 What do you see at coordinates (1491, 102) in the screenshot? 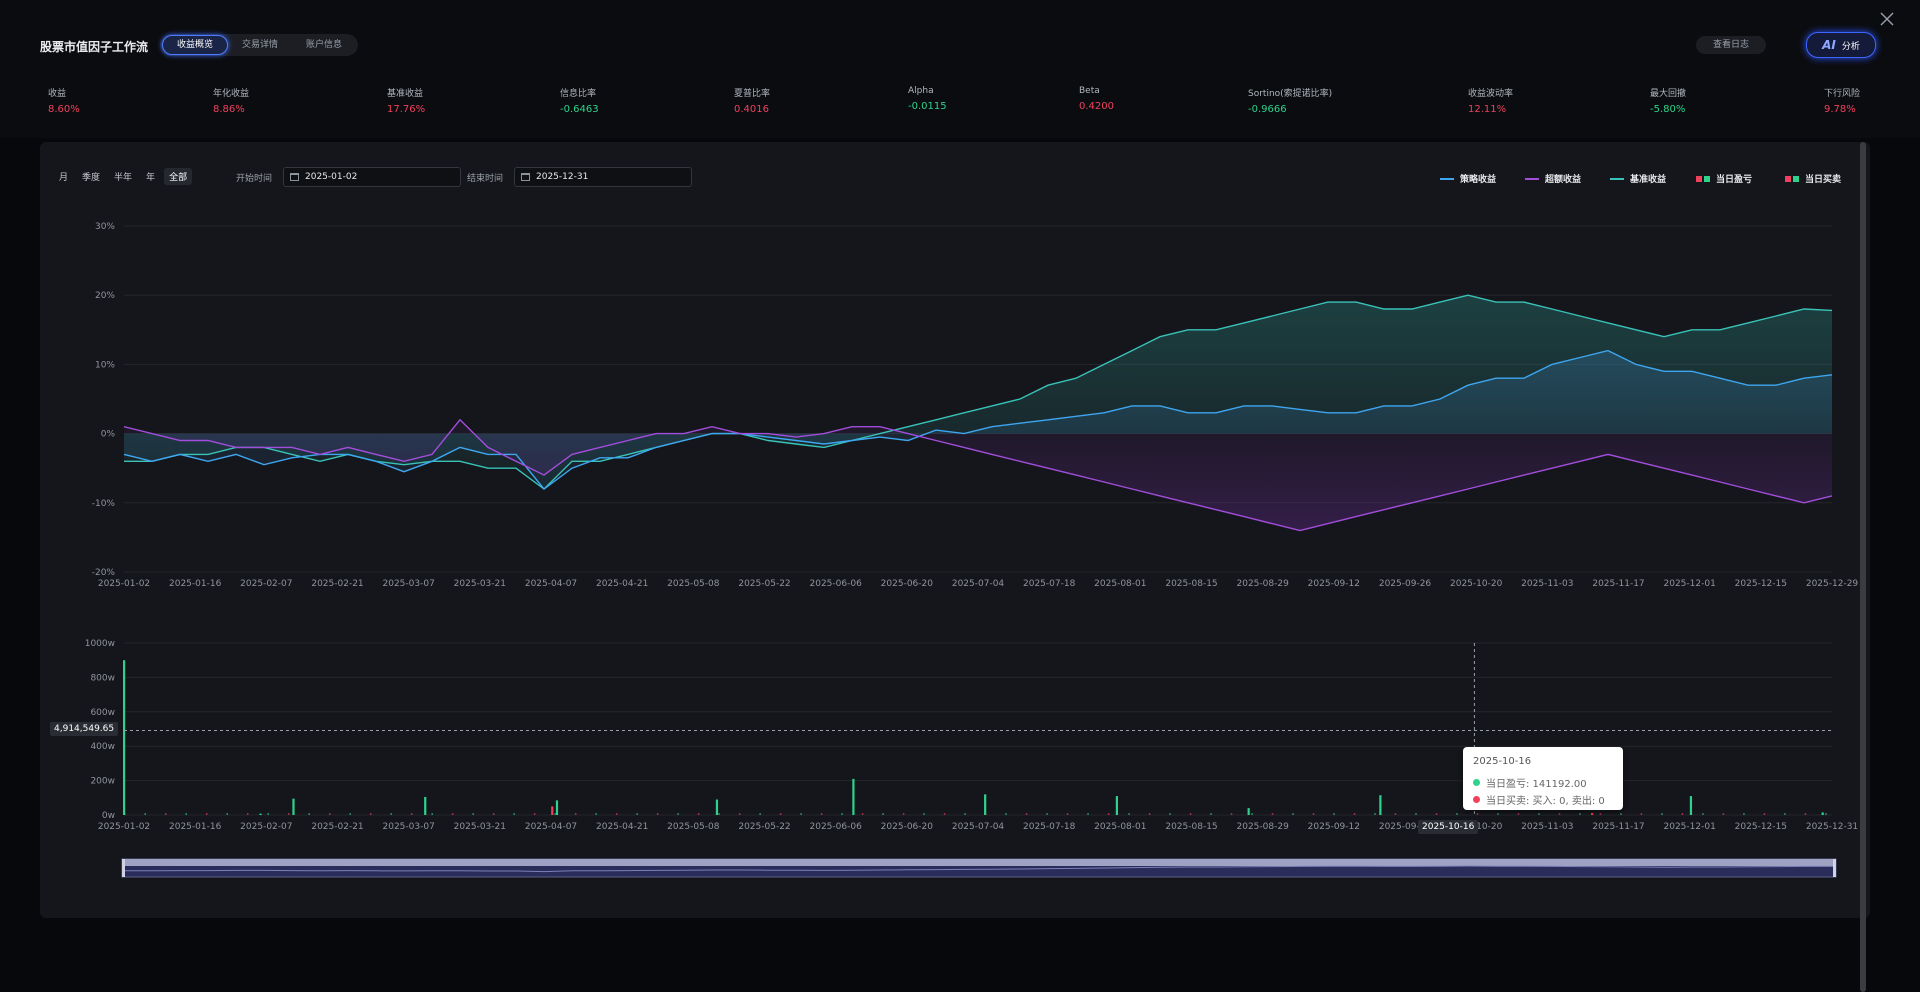
I see `metric-volatility: 收益波动率 12.11%` at bounding box center [1491, 102].